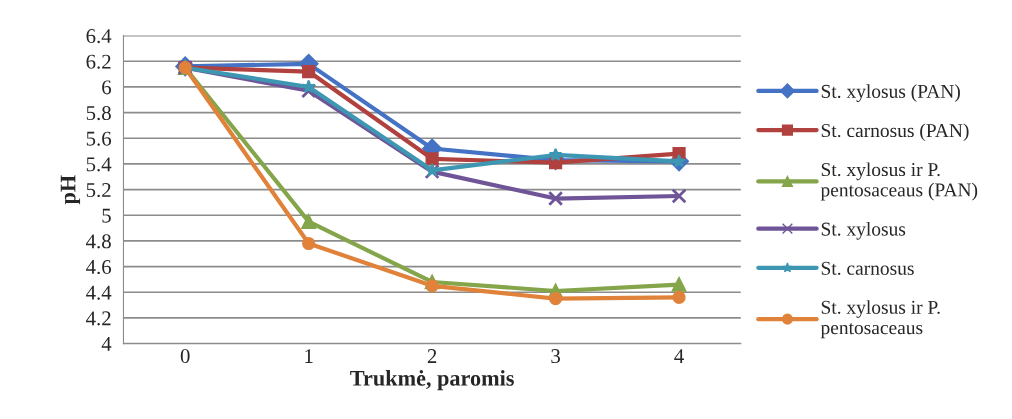 The height and width of the screenshot is (419, 1012). I want to click on x-tick-label: 2, so click(432, 356).